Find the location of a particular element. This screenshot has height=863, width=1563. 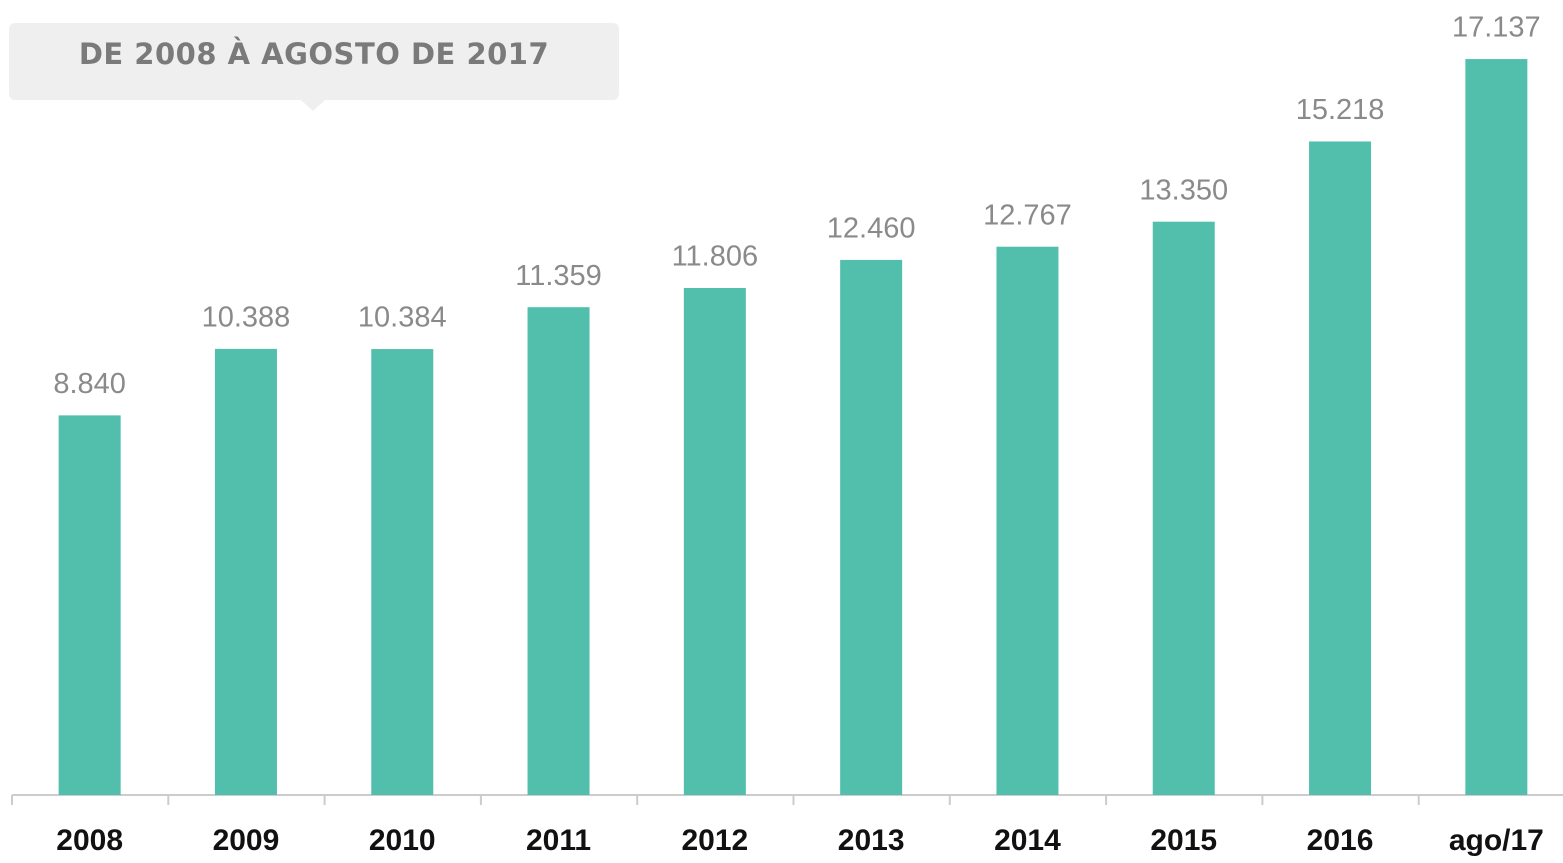

value-label: 12.767 is located at coordinates (1027, 215).